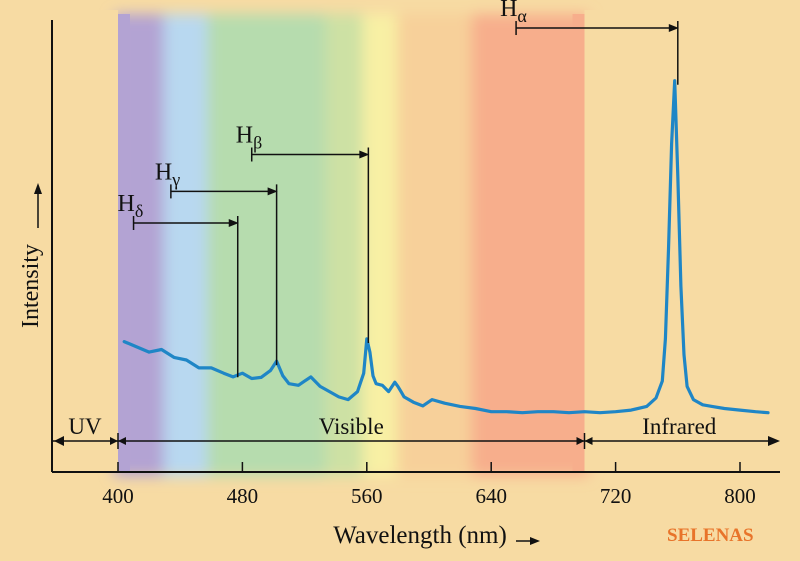 The height and width of the screenshot is (561, 800). What do you see at coordinates (272, 191) in the screenshot?
I see `h-gamma-arrowhead` at bounding box center [272, 191].